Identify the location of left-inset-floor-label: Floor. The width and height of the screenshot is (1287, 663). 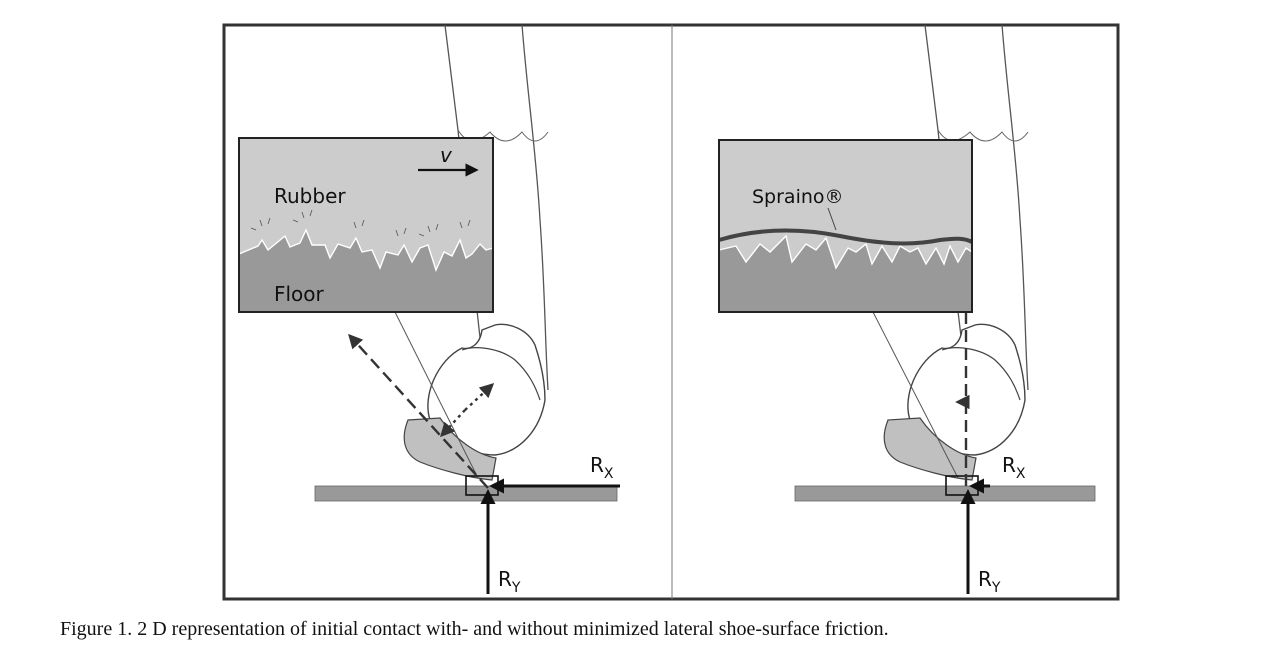
(299, 294).